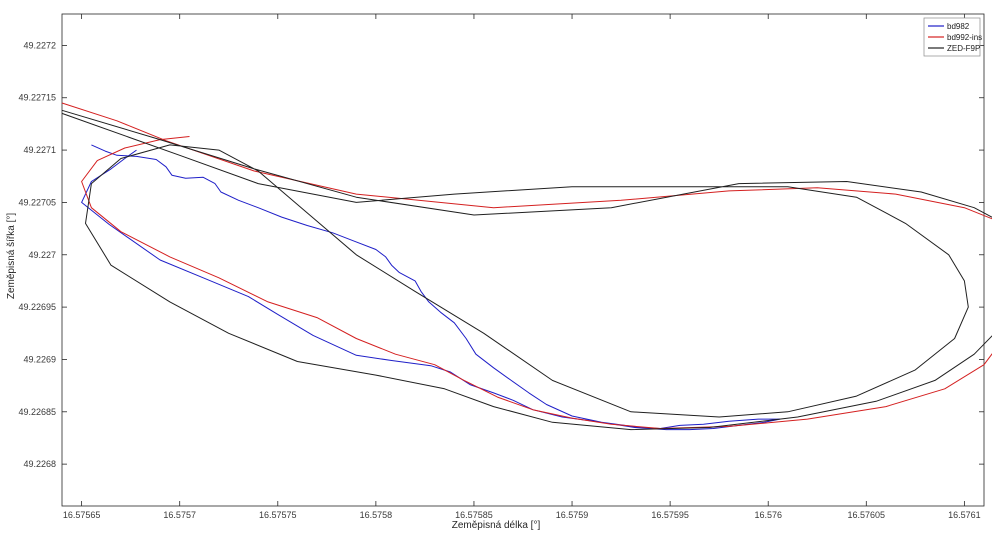  What do you see at coordinates (964, 515) in the screenshot?
I see `x-tick-label: 16.5761` at bounding box center [964, 515].